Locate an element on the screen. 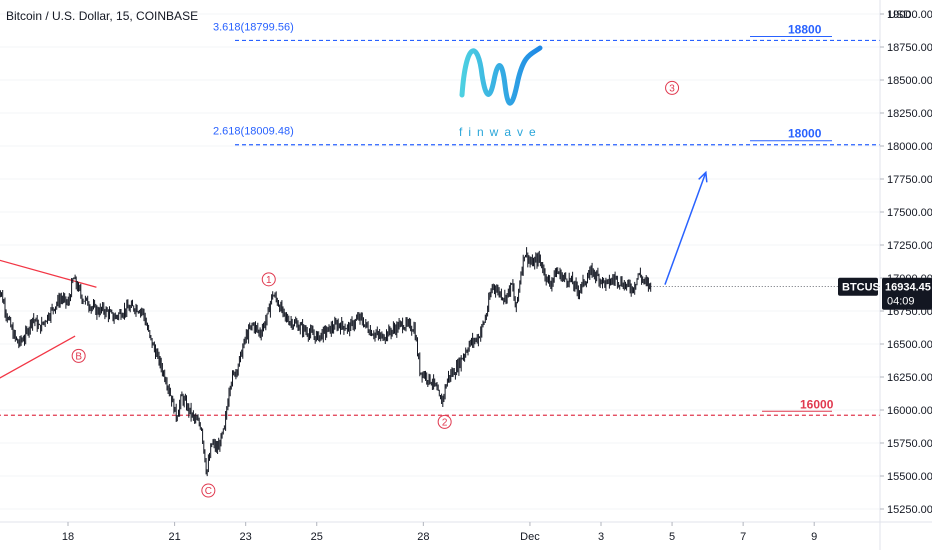 The width and height of the screenshot is (932, 550). price-tag-countdown: 04:09 is located at coordinates (901, 302).